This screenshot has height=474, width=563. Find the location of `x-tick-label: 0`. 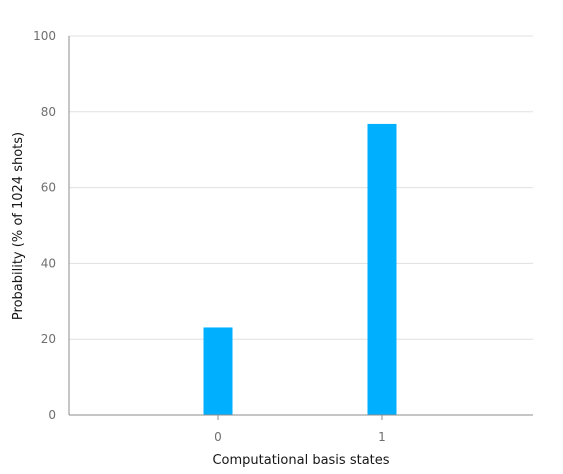

x-tick-label: 0 is located at coordinates (218, 437).